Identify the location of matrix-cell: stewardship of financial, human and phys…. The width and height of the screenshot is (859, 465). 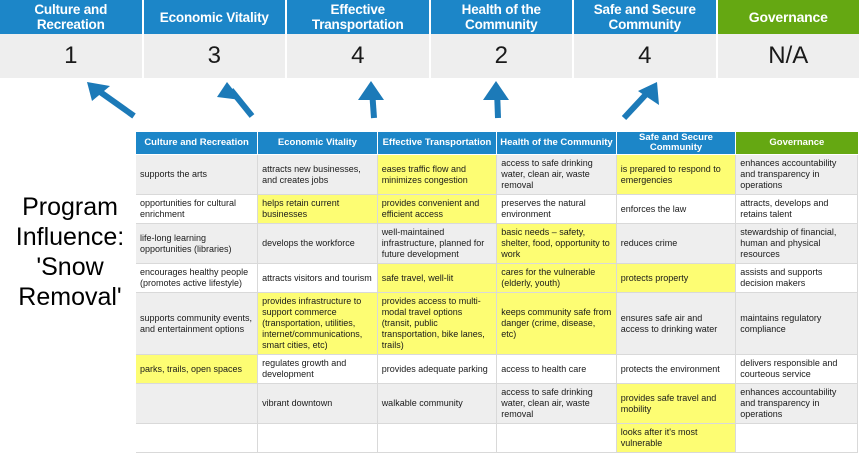
(796, 243).